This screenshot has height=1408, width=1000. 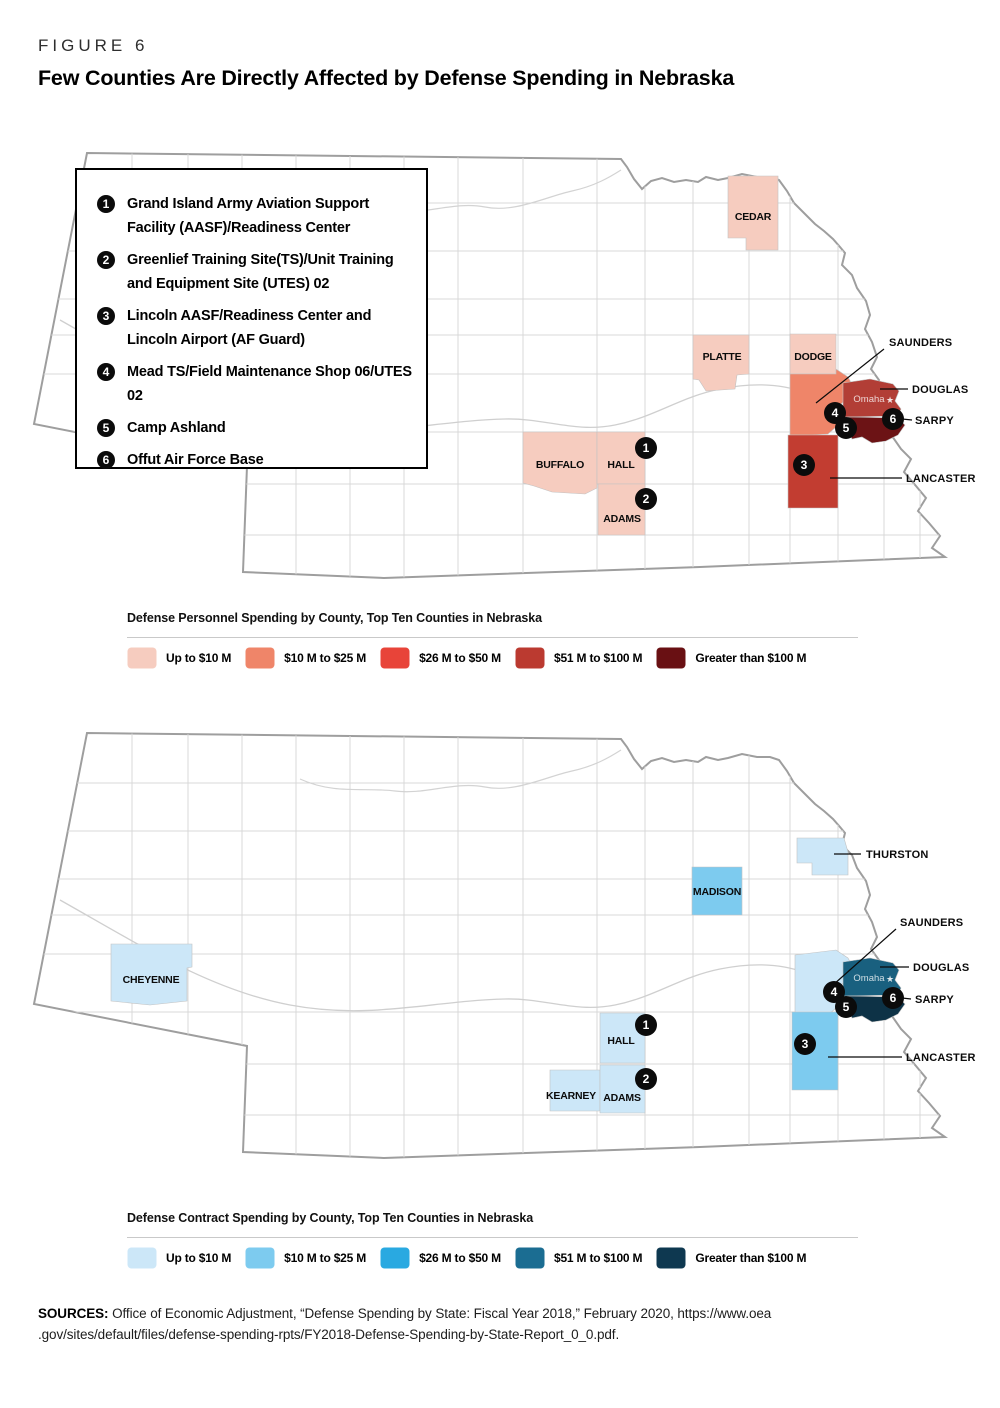 I want to click on label-madison: MADISON, so click(x=717, y=892).